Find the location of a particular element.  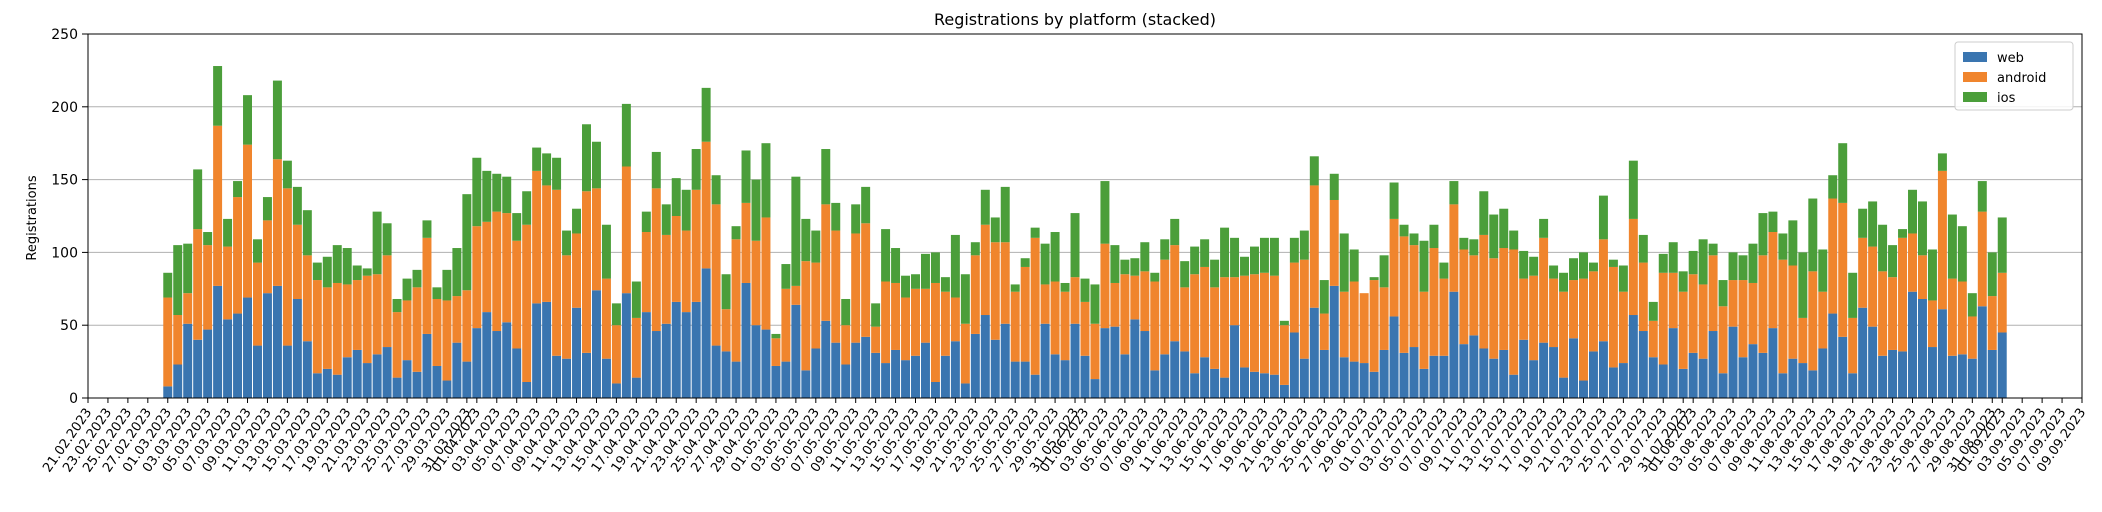

legend-label-web: web is located at coordinates (2010, 58).